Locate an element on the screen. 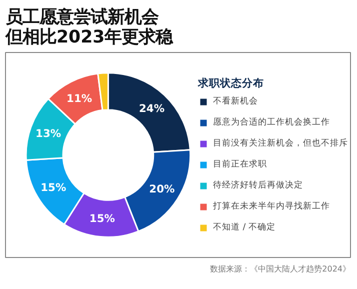 Image resolution: width=357 pixels, height=289 pixels. legend-label: 不看新机会 is located at coordinates (235, 101).